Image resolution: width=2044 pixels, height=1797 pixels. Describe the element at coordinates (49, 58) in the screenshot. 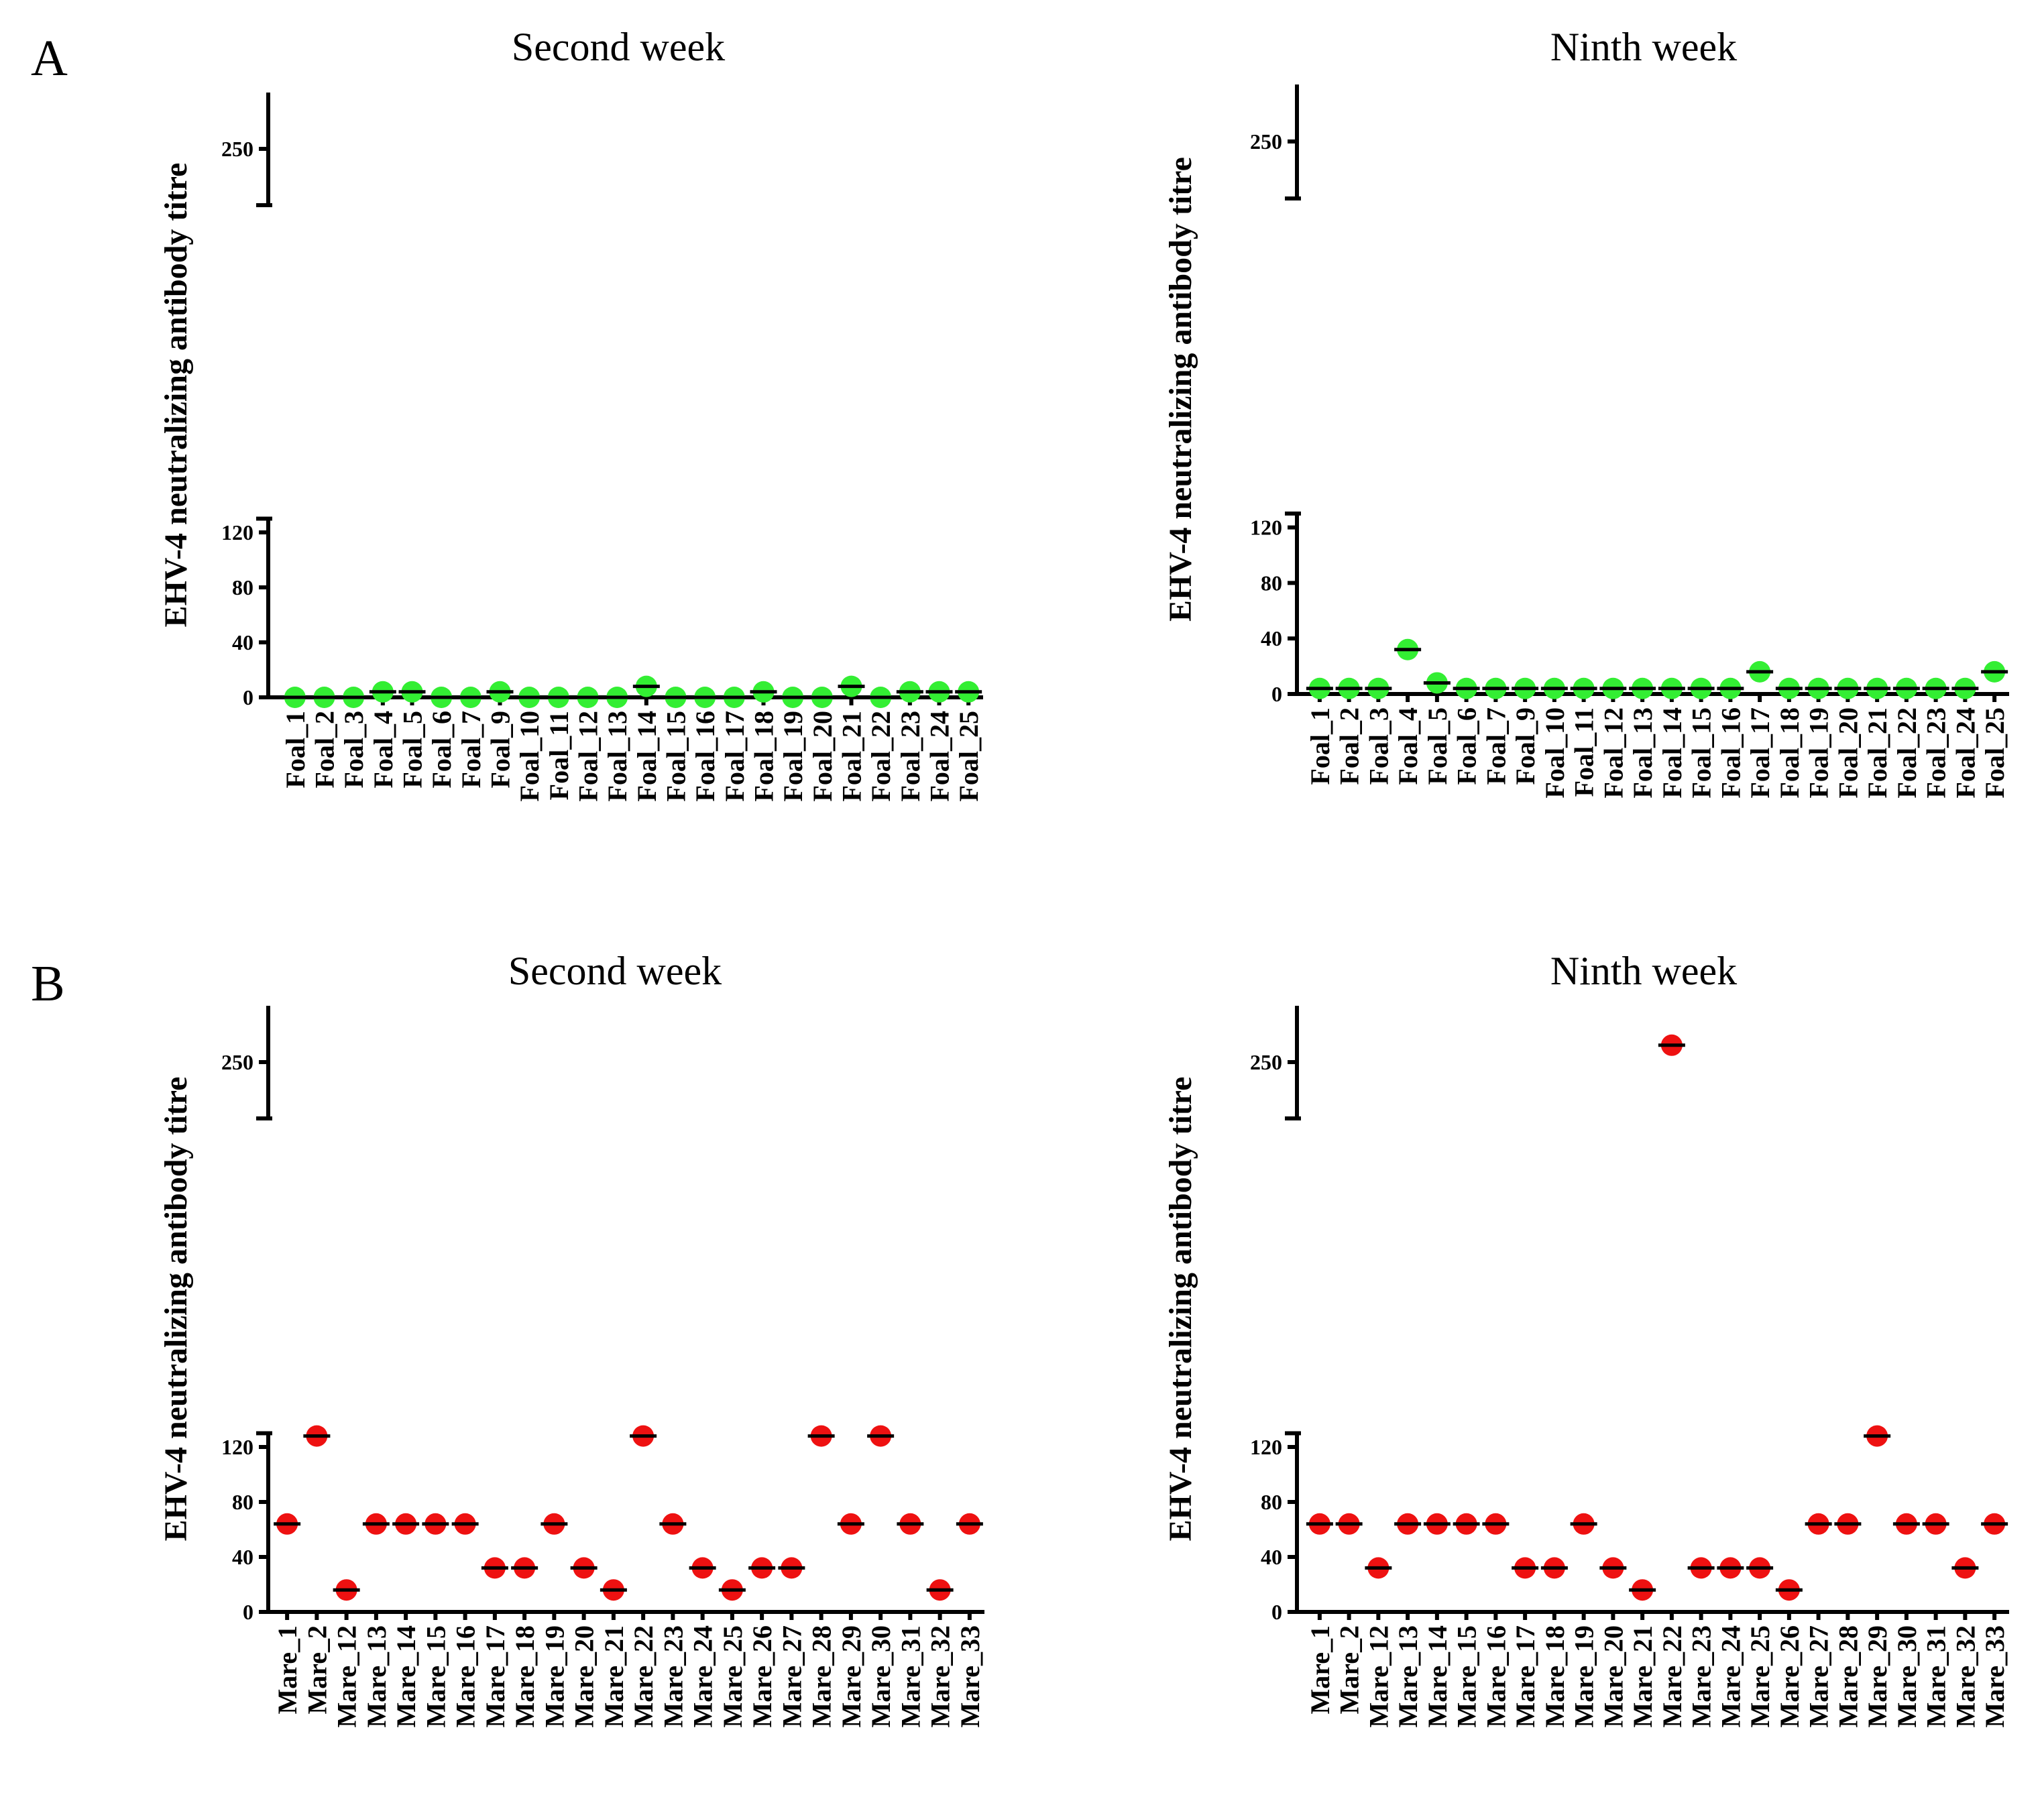

I see `panel-letter-a: A` at that location.